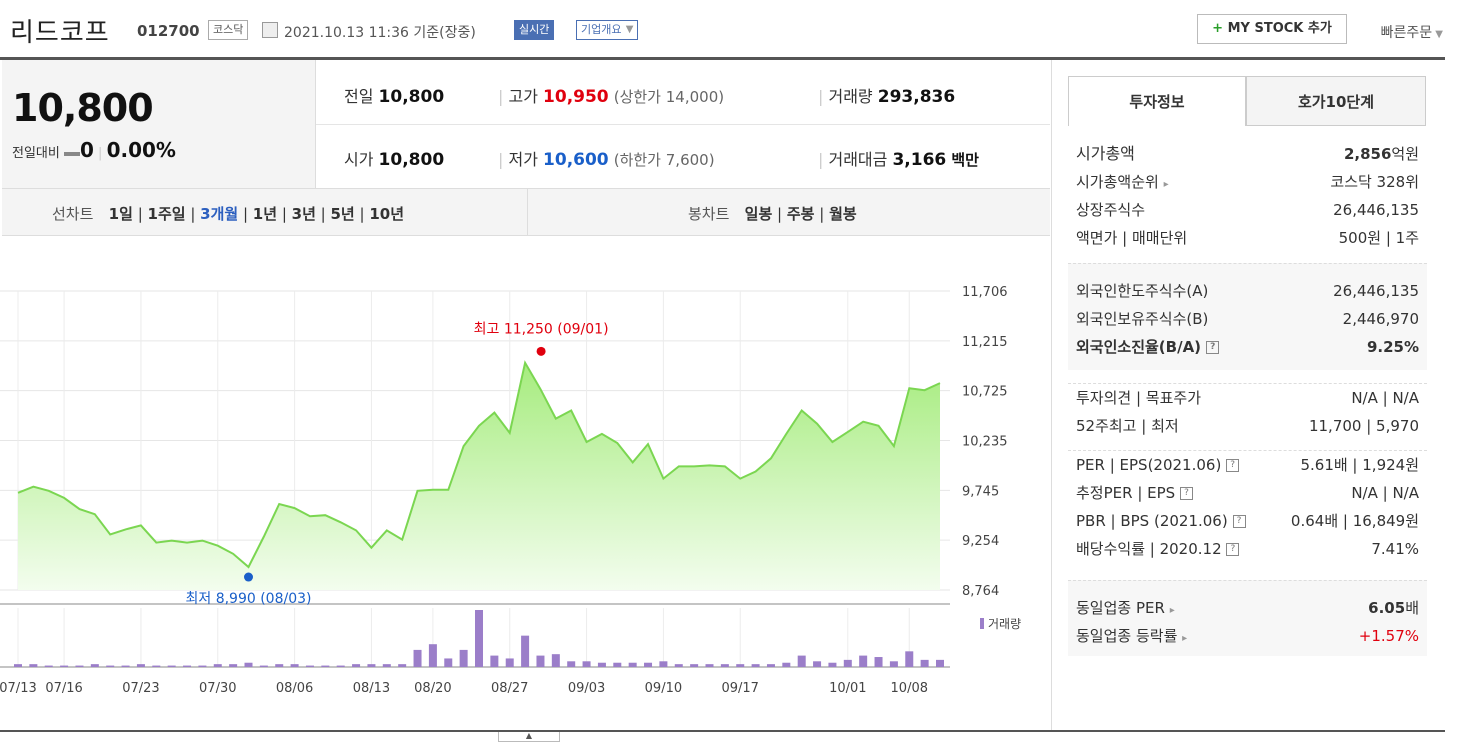 The width and height of the screenshot is (1461, 742). I want to click on x-tick-label: 09/10, so click(663, 688).